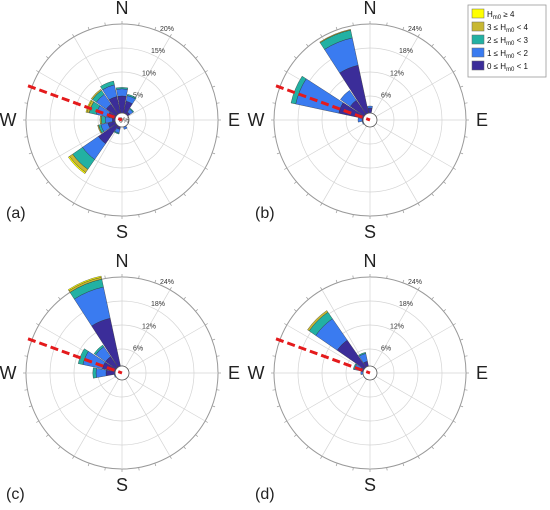  What do you see at coordinates (386, 96) in the screenshot?
I see `radial-tick-label: 6%` at bounding box center [386, 96].